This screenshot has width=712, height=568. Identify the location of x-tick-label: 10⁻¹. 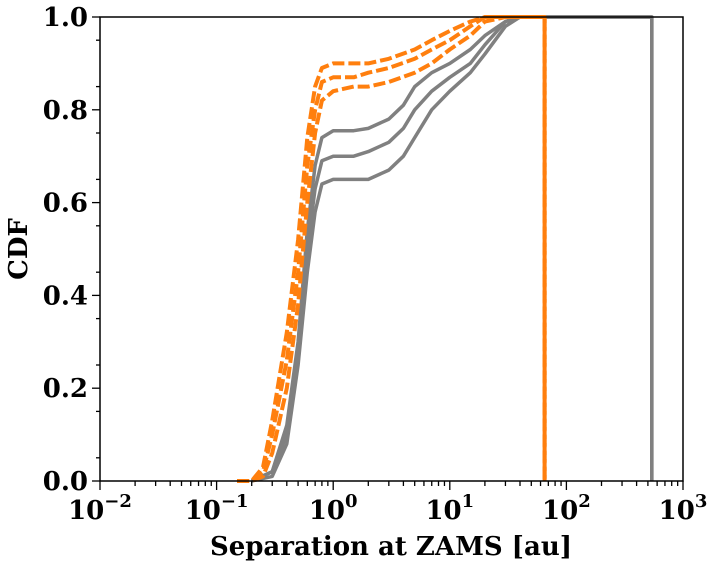
(217, 508).